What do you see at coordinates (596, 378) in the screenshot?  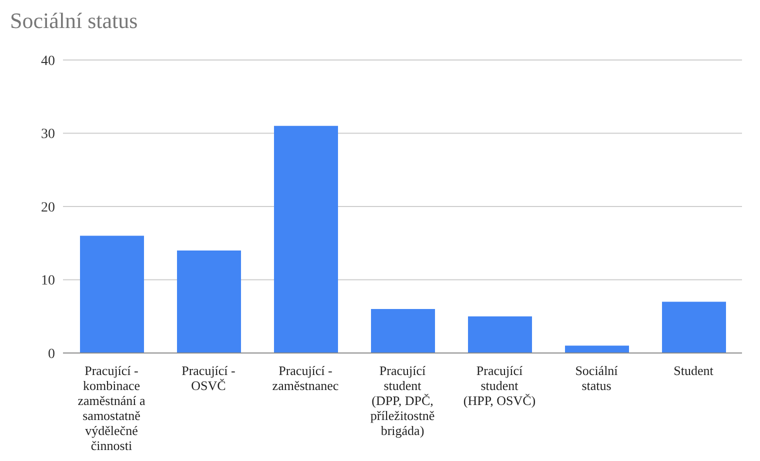 I see `x-tick-label: Sociální status` at bounding box center [596, 378].